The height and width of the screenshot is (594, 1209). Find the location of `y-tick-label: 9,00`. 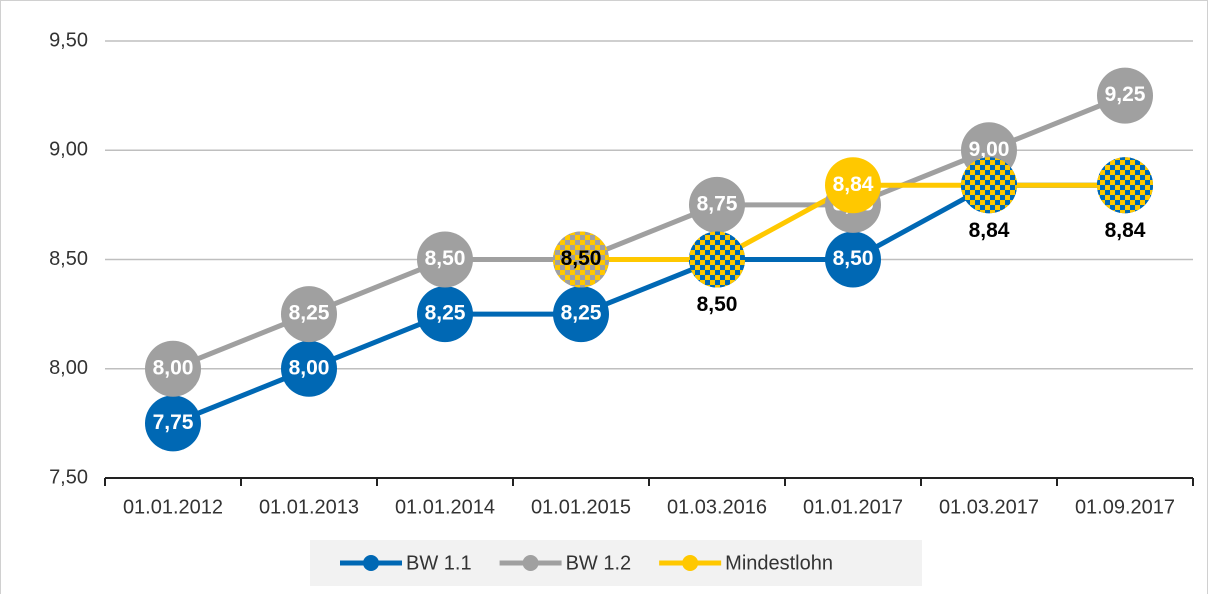

y-tick-label: 9,00 is located at coordinates (68, 150).